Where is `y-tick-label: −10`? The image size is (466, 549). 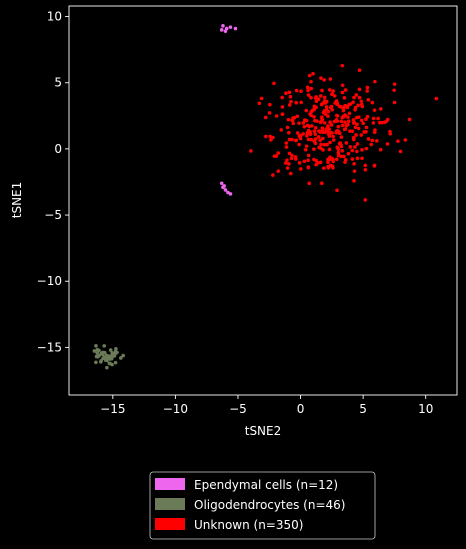 y-tick-label: −10 is located at coordinates (49, 281).